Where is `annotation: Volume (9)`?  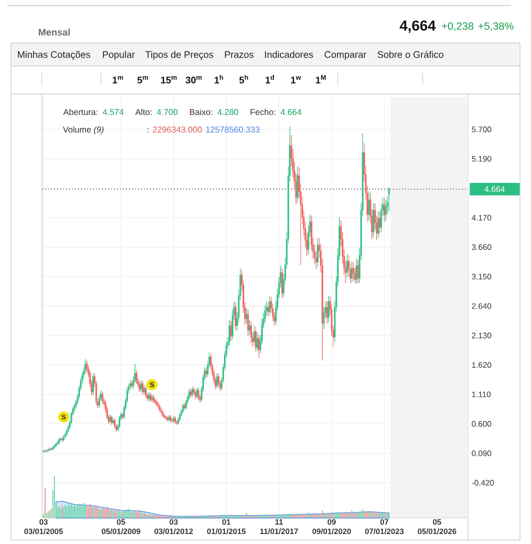 annotation: Volume (9) is located at coordinates (83, 130).